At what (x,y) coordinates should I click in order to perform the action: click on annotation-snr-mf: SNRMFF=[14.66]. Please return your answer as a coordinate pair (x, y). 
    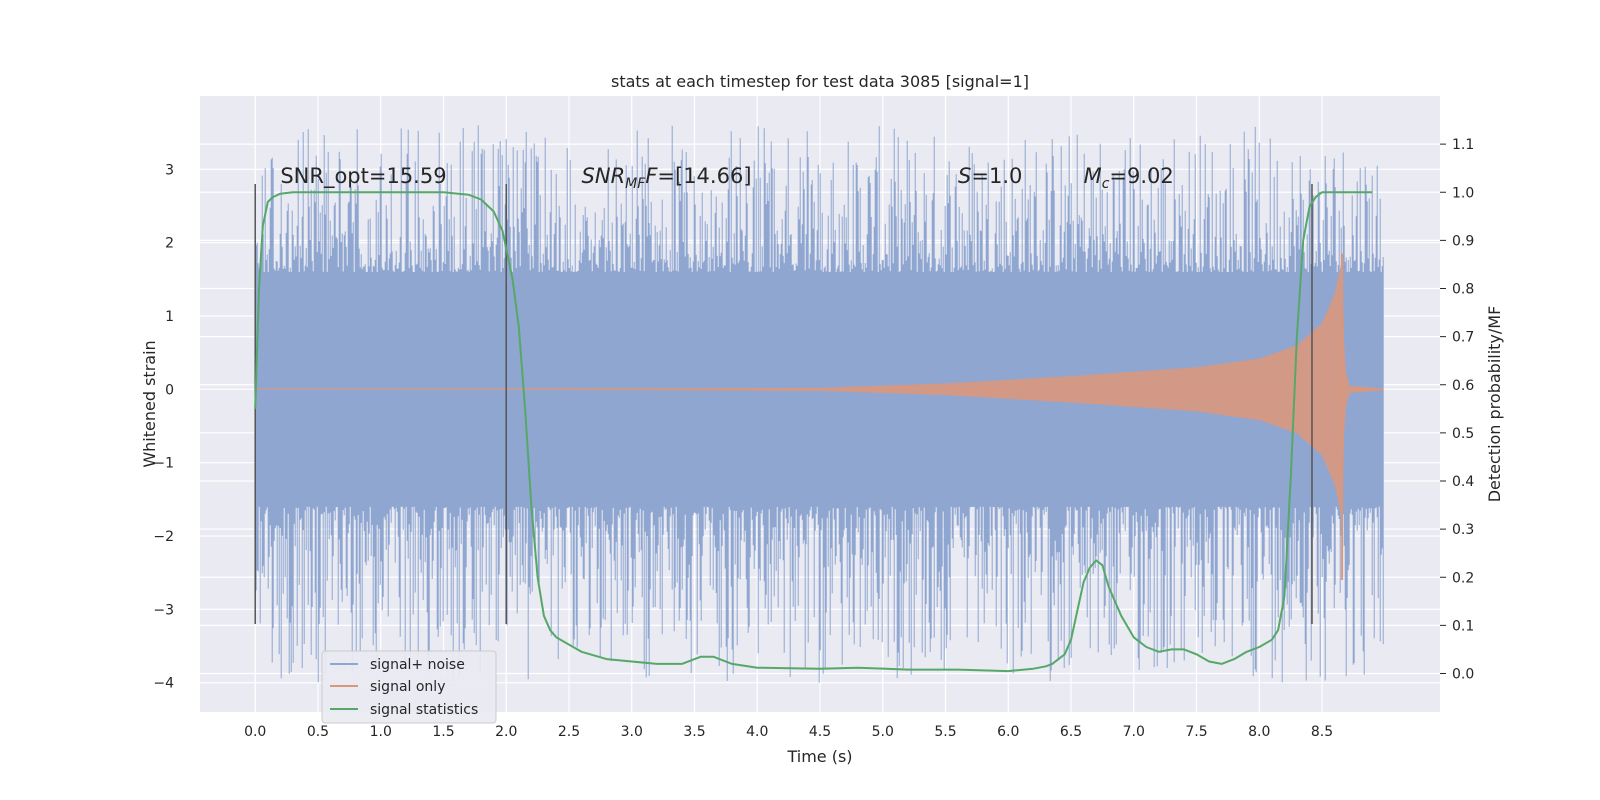
    Looking at the image, I should click on (667, 178).